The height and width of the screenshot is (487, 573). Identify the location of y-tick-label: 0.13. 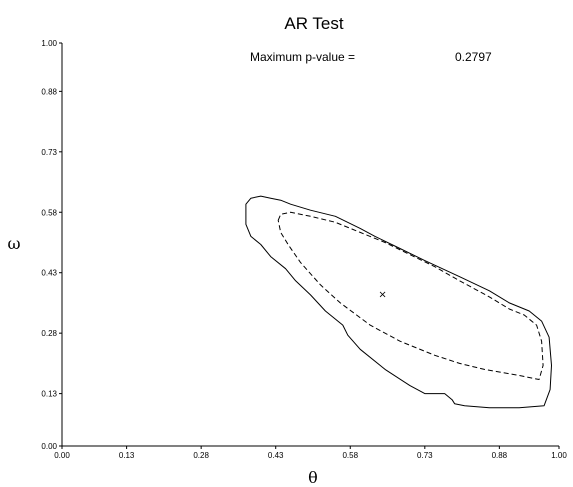
(49, 394).